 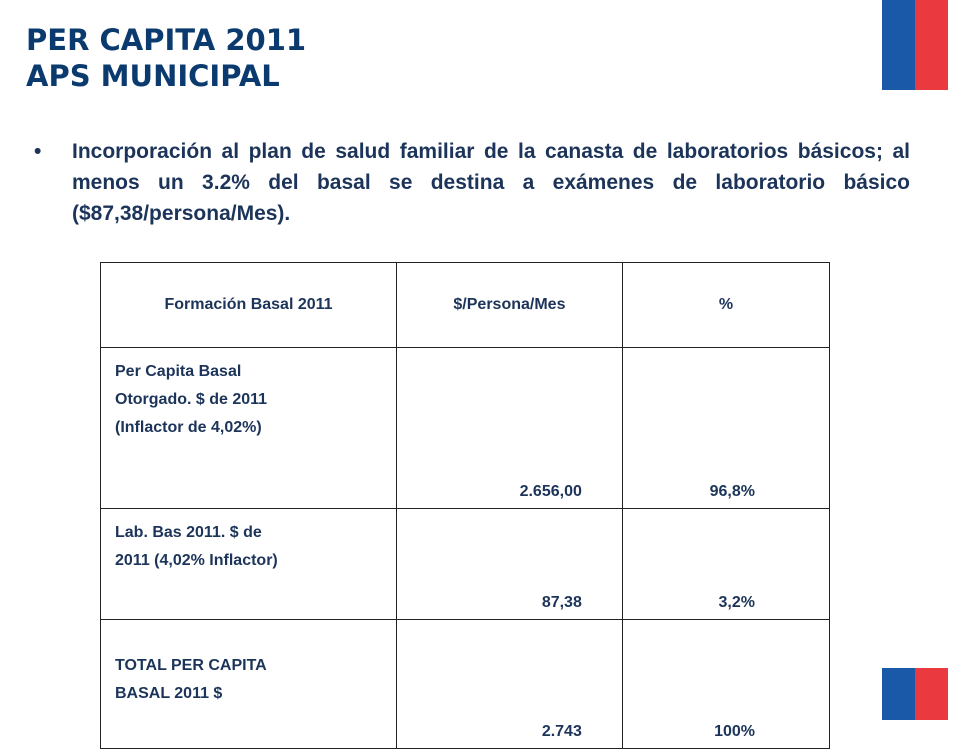 I want to click on row-amount: 2.743, so click(x=509, y=684).